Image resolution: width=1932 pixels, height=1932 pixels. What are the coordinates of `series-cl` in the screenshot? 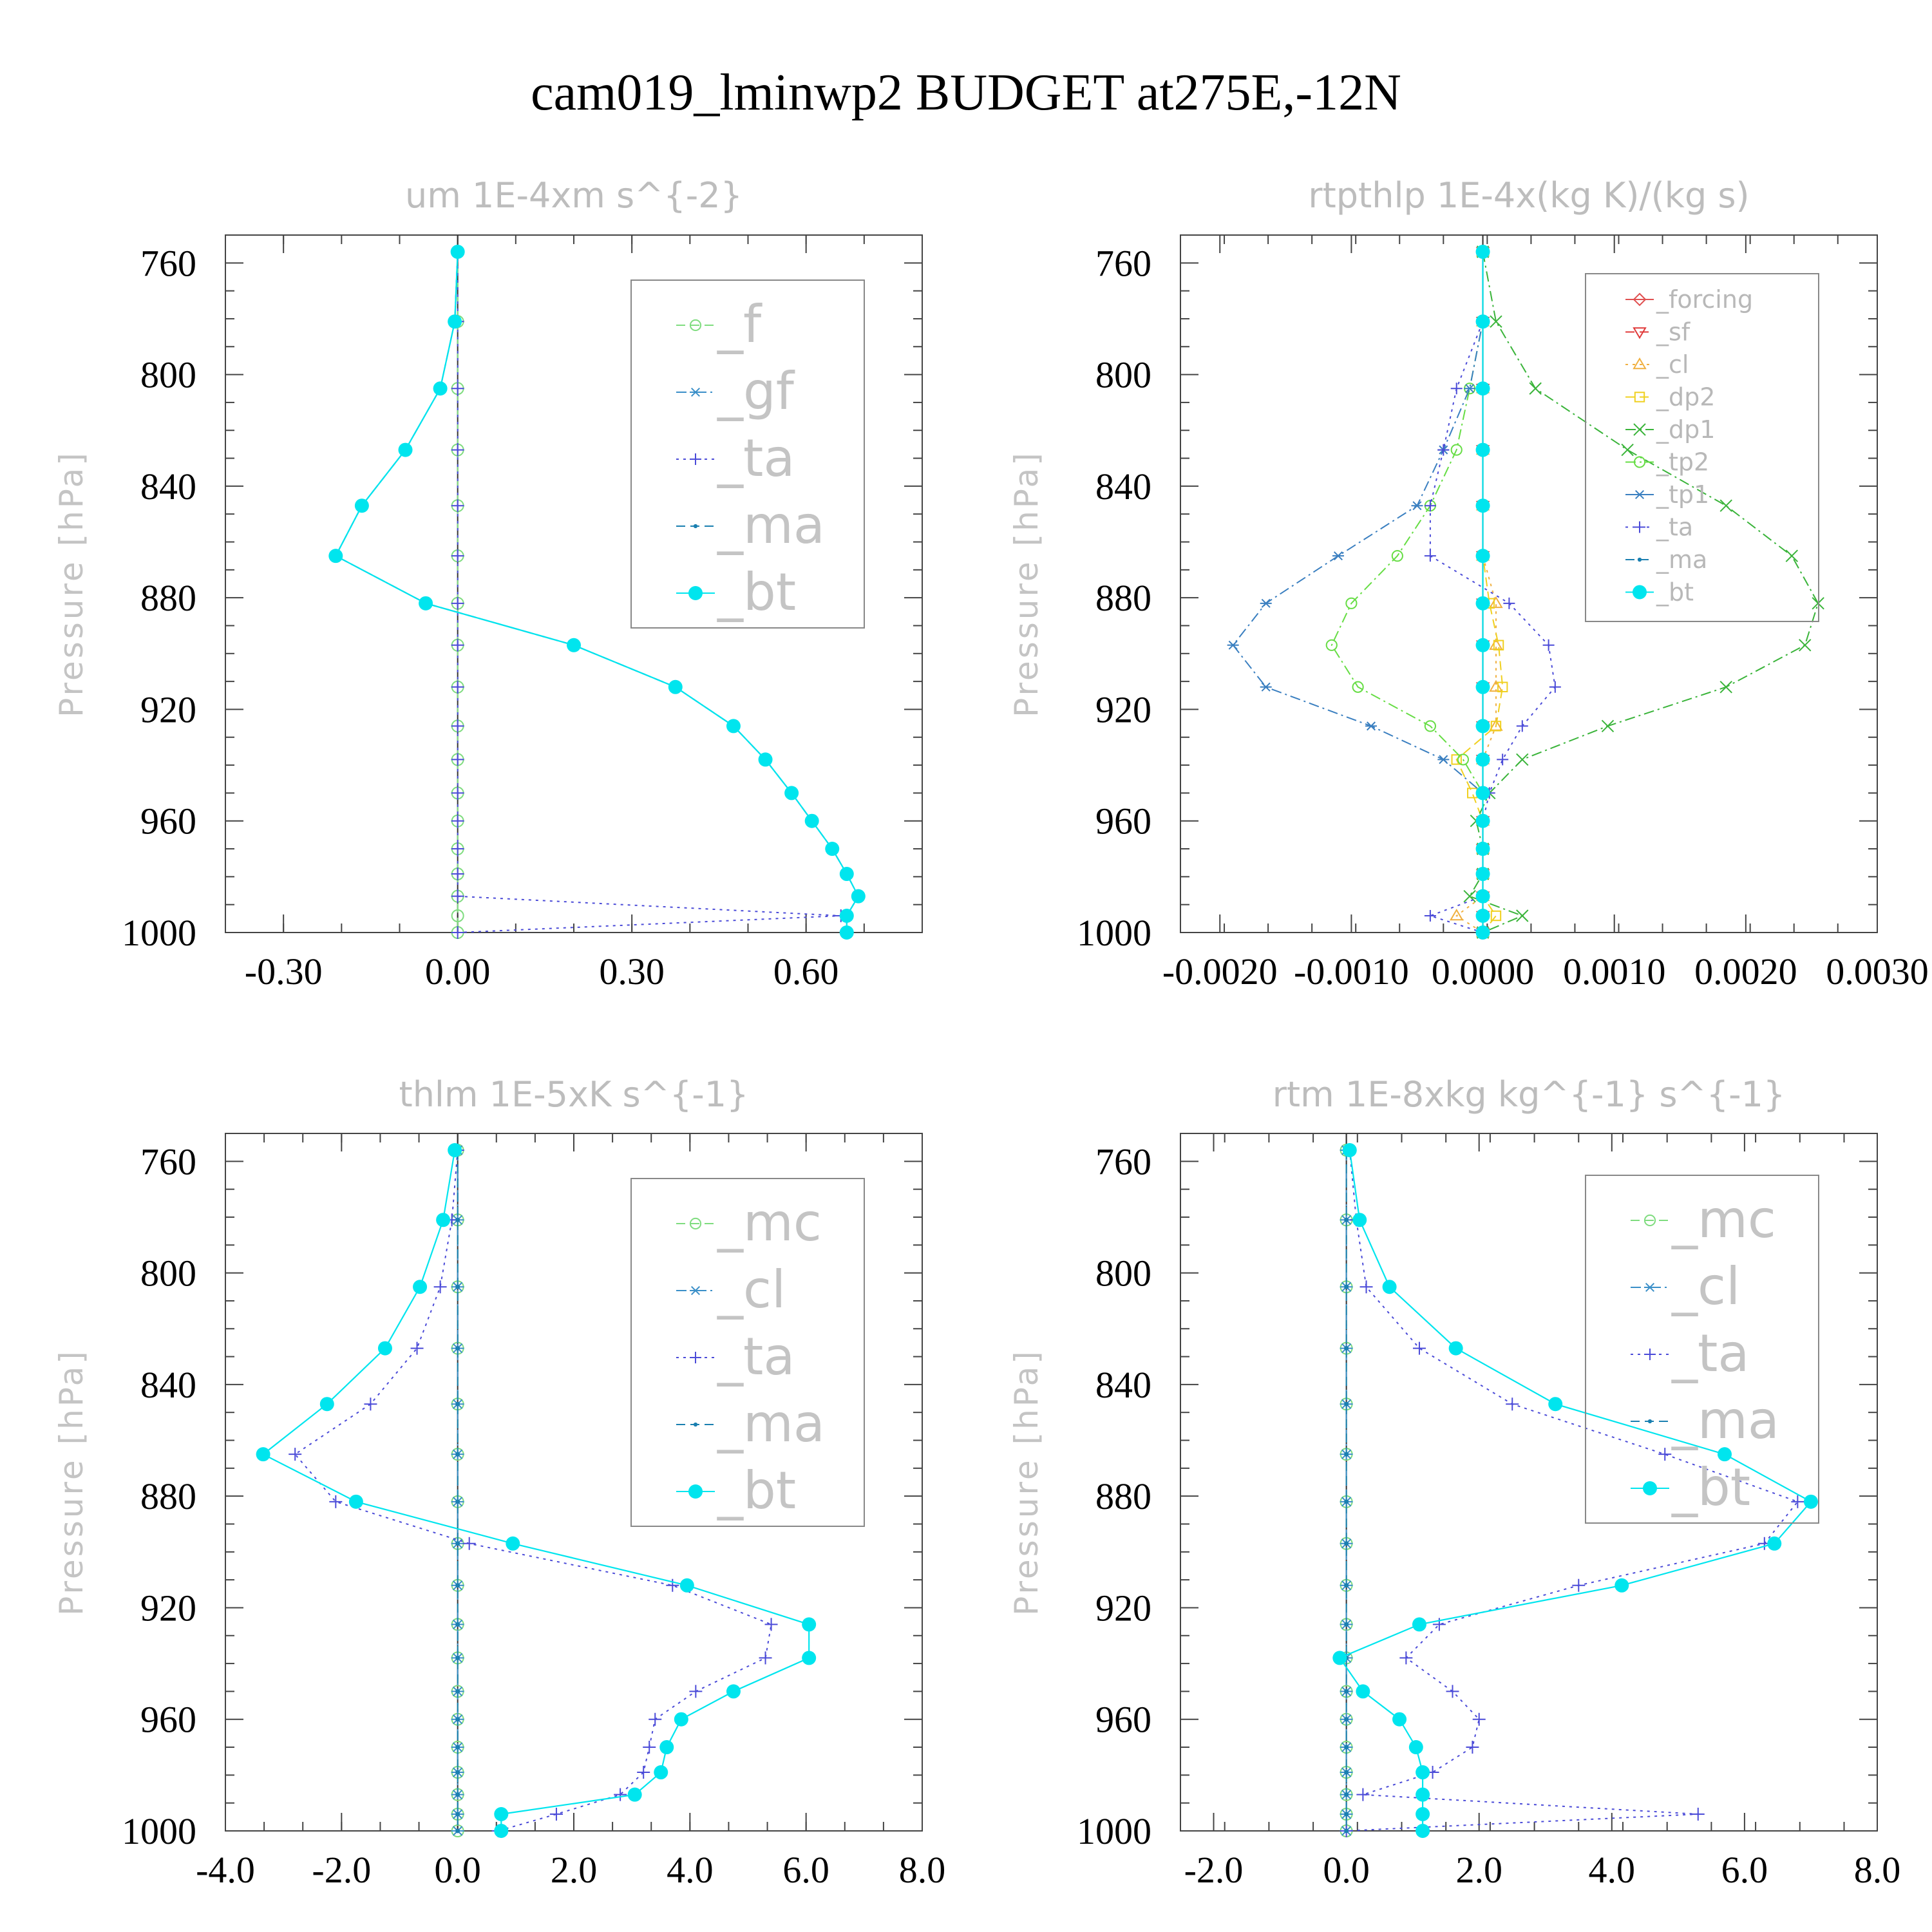 It's located at (1476, 591).